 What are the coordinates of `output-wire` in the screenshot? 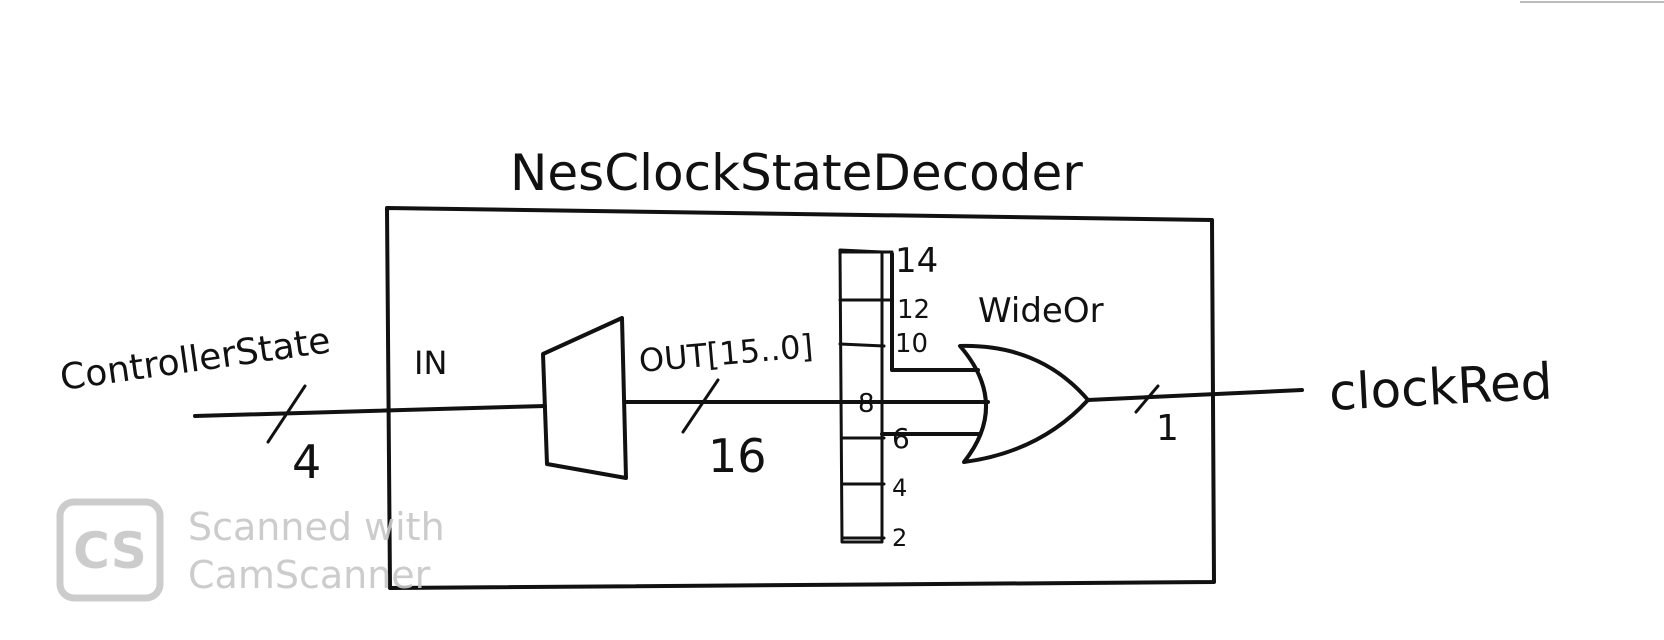 It's located at (1195, 395).